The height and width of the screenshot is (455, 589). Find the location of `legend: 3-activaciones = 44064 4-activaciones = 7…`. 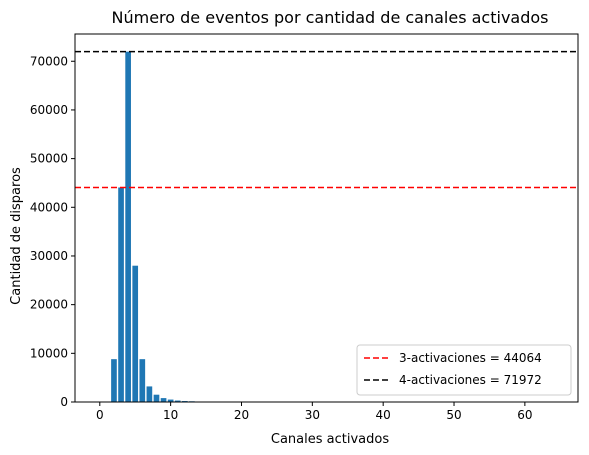

legend: 3-activaciones = 44064 4-activaciones = 7… is located at coordinates (464, 370).